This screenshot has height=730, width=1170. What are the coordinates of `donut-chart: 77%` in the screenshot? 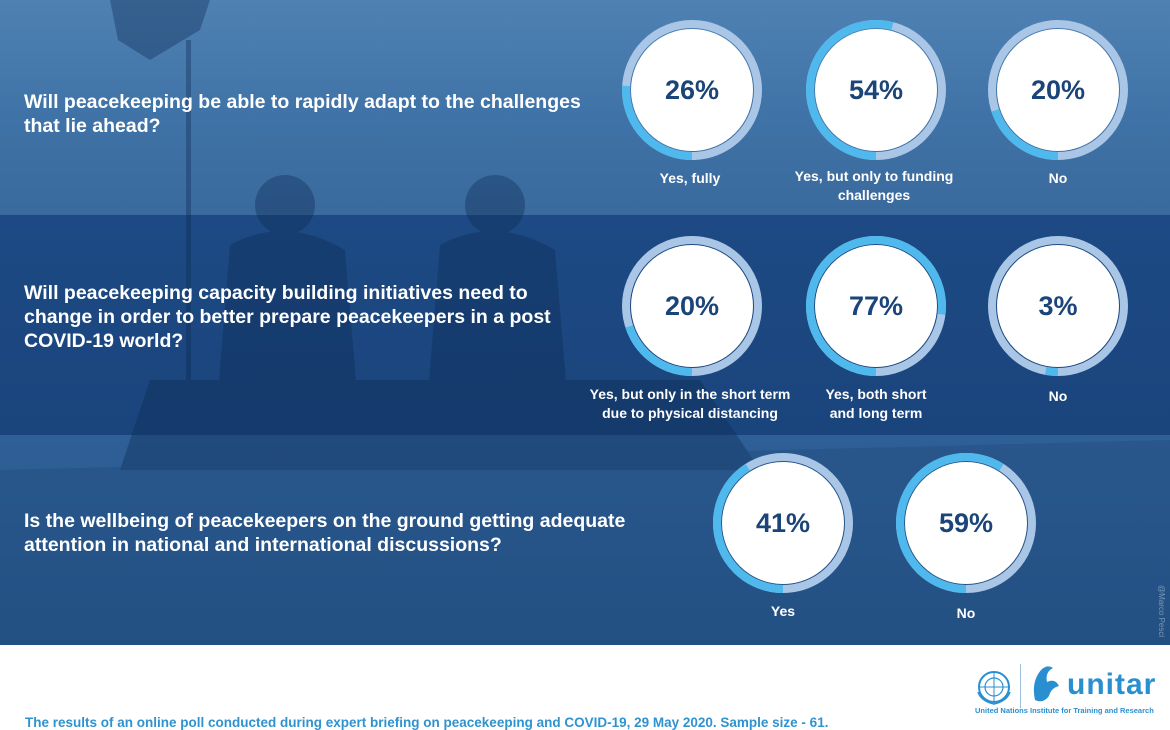 It's located at (876, 306).